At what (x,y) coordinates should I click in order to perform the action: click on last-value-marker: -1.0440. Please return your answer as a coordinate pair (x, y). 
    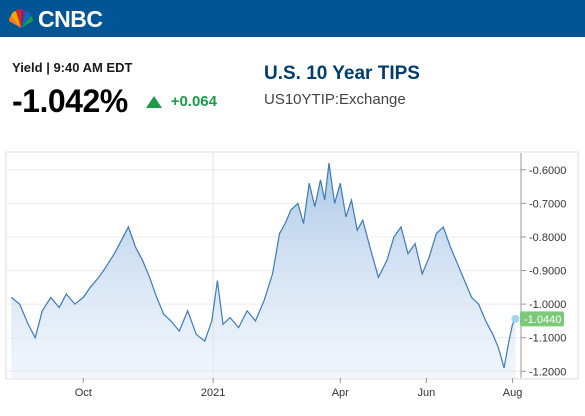
    Looking at the image, I should click on (537, 319).